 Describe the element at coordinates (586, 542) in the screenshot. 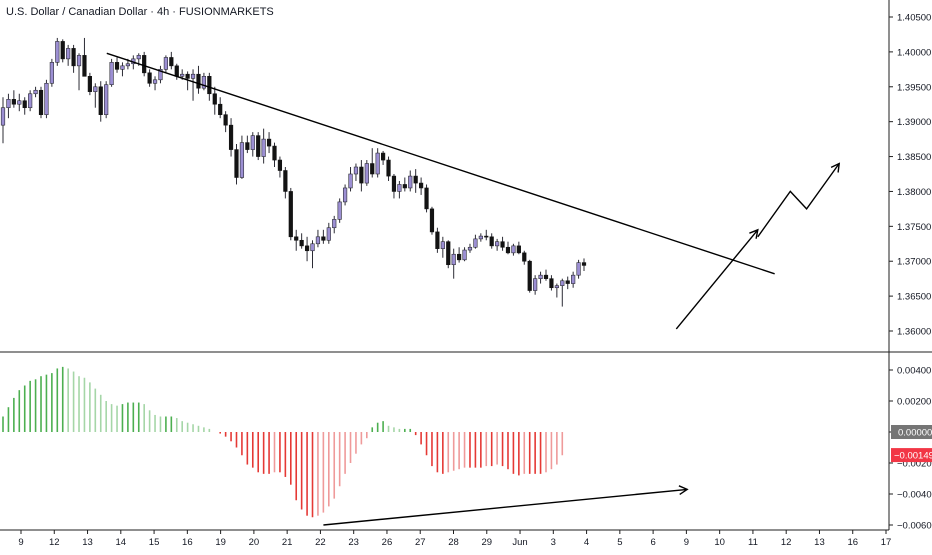

I see `time-tick-label: 4` at that location.